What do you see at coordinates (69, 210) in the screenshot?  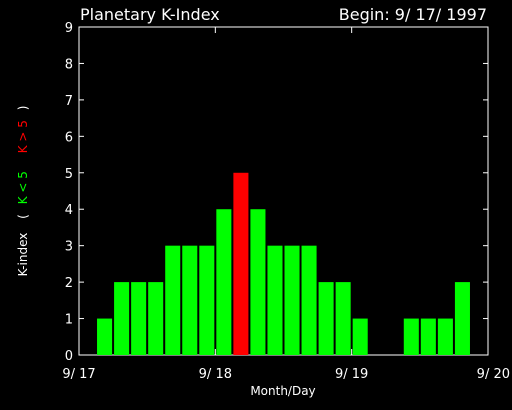 I see `y-tick-label-4: 4` at bounding box center [69, 210].